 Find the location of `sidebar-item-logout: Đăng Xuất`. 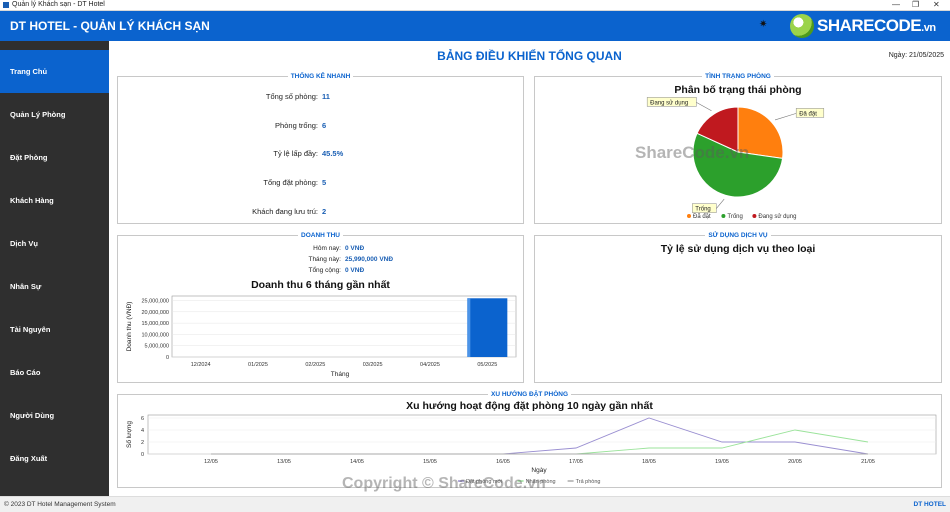

sidebar-item-logout: Đăng Xuất is located at coordinates (54, 458).